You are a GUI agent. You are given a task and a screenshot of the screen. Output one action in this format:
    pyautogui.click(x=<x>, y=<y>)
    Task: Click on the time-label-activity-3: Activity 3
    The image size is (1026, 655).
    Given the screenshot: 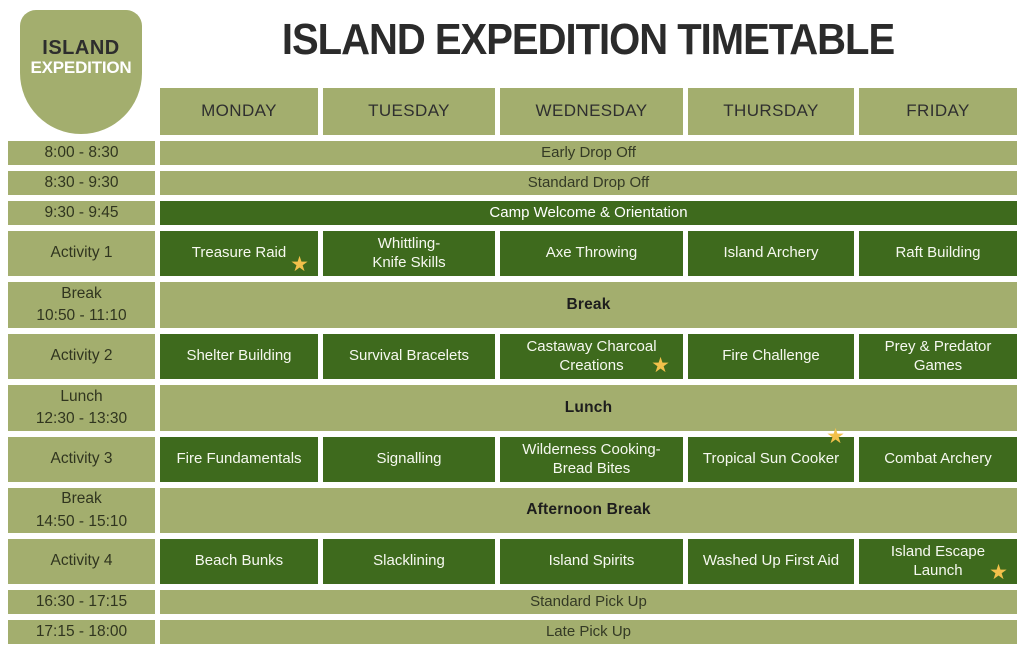 What is the action you would take?
    pyautogui.click(x=81, y=459)
    